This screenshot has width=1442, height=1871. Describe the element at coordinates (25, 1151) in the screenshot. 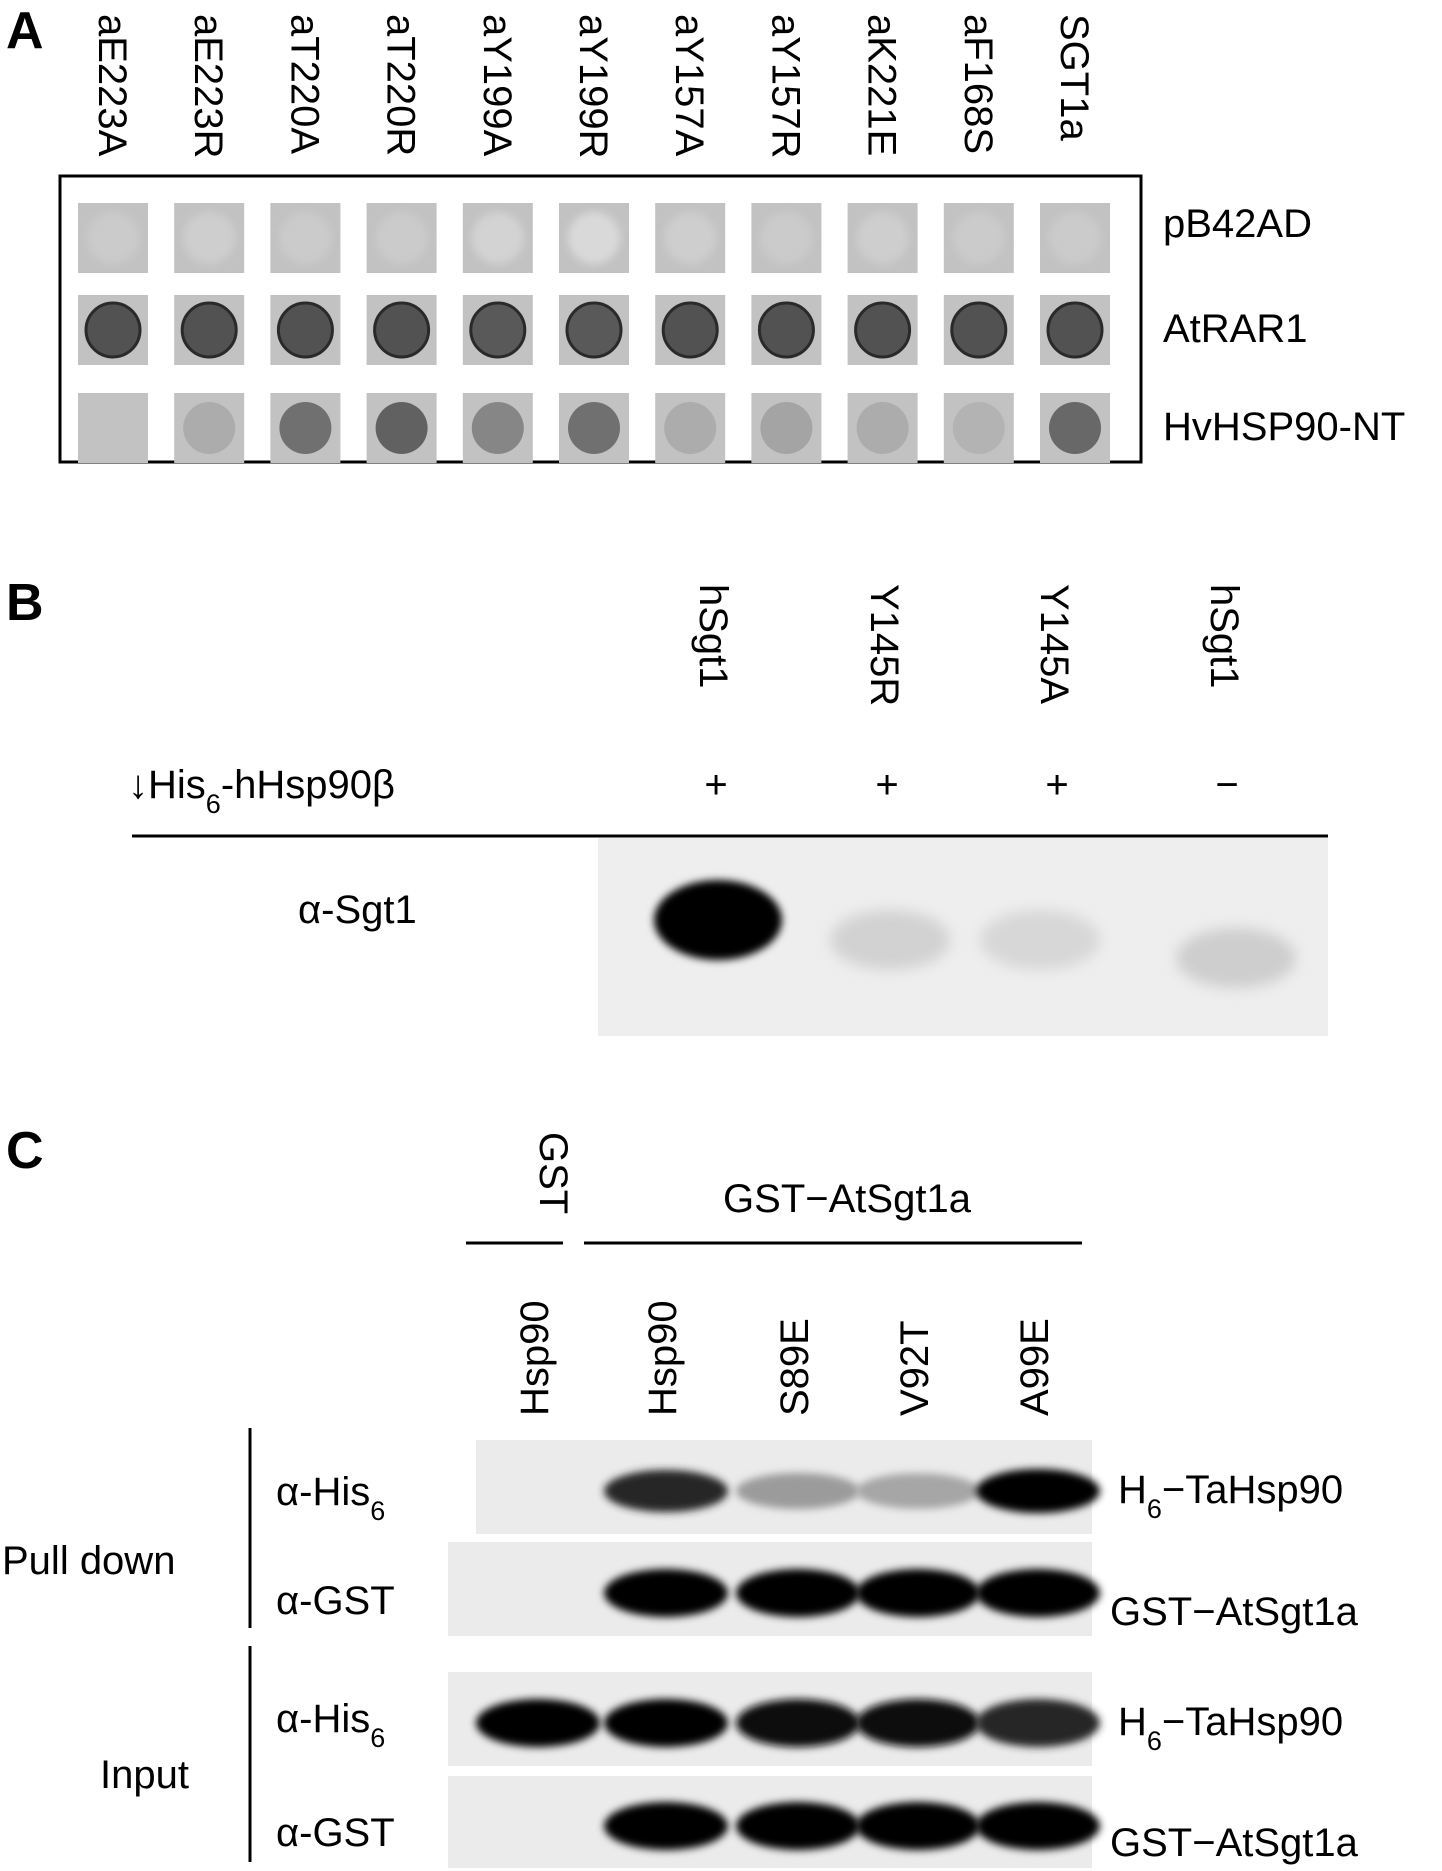

I see `panel-c-letter: C` at that location.